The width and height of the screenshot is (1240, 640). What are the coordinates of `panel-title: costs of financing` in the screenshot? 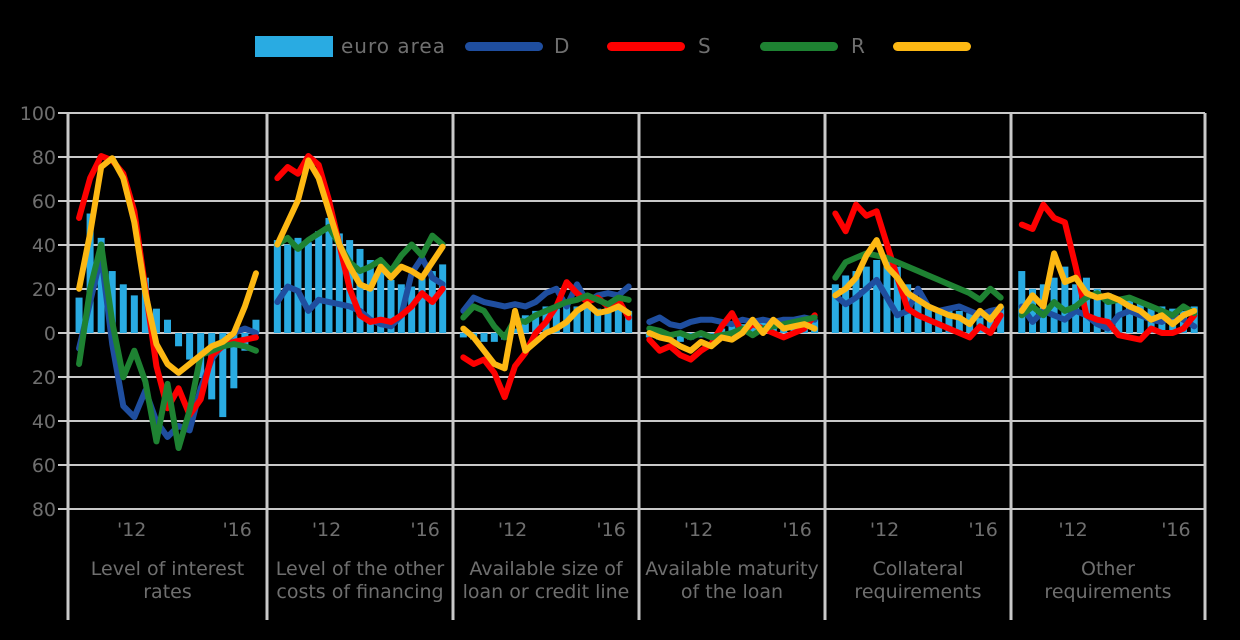 It's located at (359, 592).